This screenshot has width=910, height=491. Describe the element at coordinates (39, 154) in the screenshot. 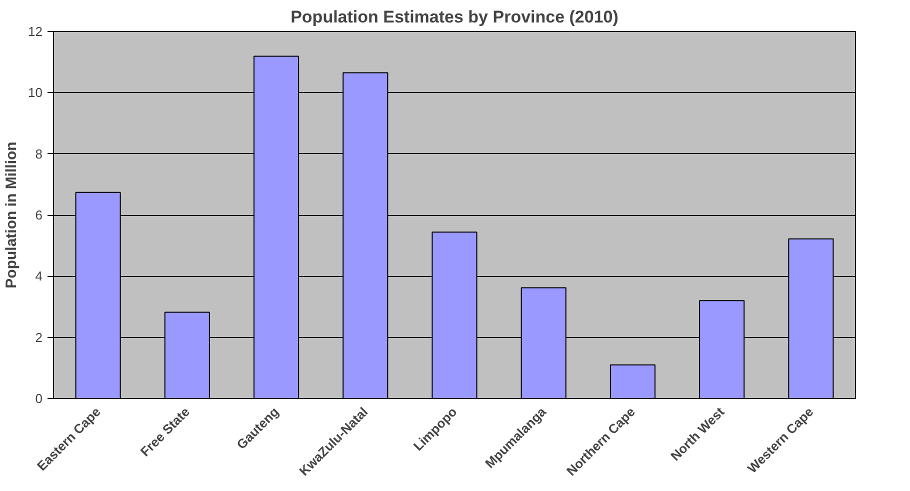

I see `y-tick-label: 8` at that location.